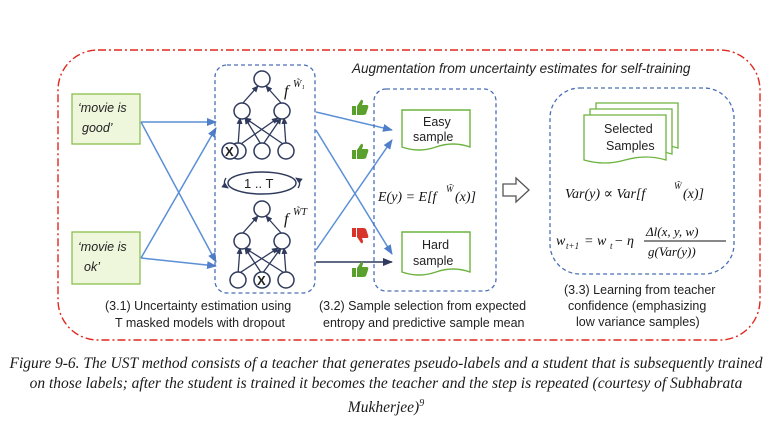  I want to click on selected-samples-stack: Selected Samples, so click(631, 133).